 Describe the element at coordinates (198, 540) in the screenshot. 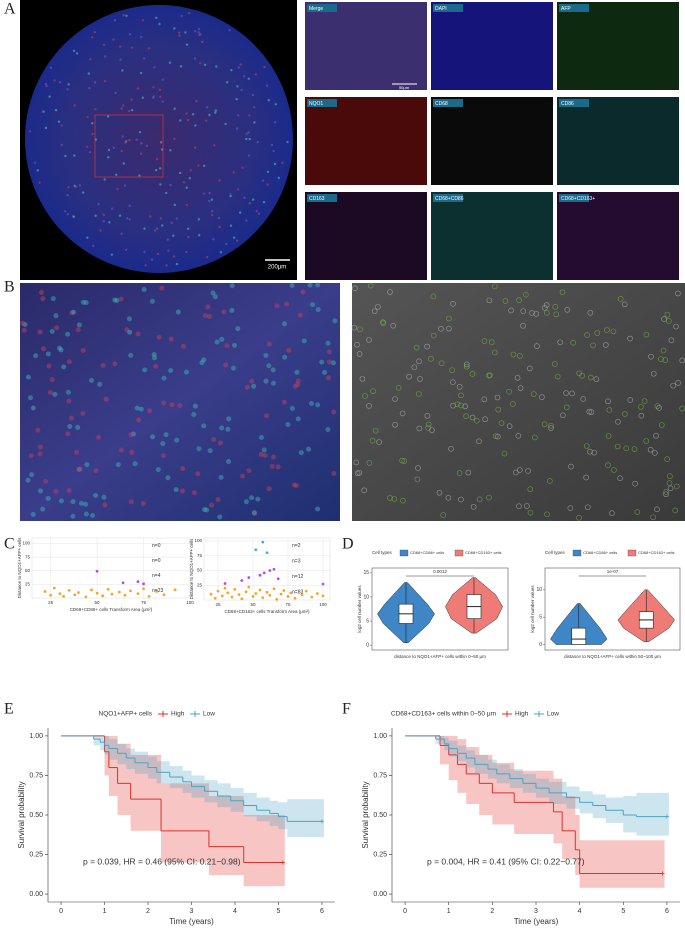

I see `y-tick-label: 100` at that location.